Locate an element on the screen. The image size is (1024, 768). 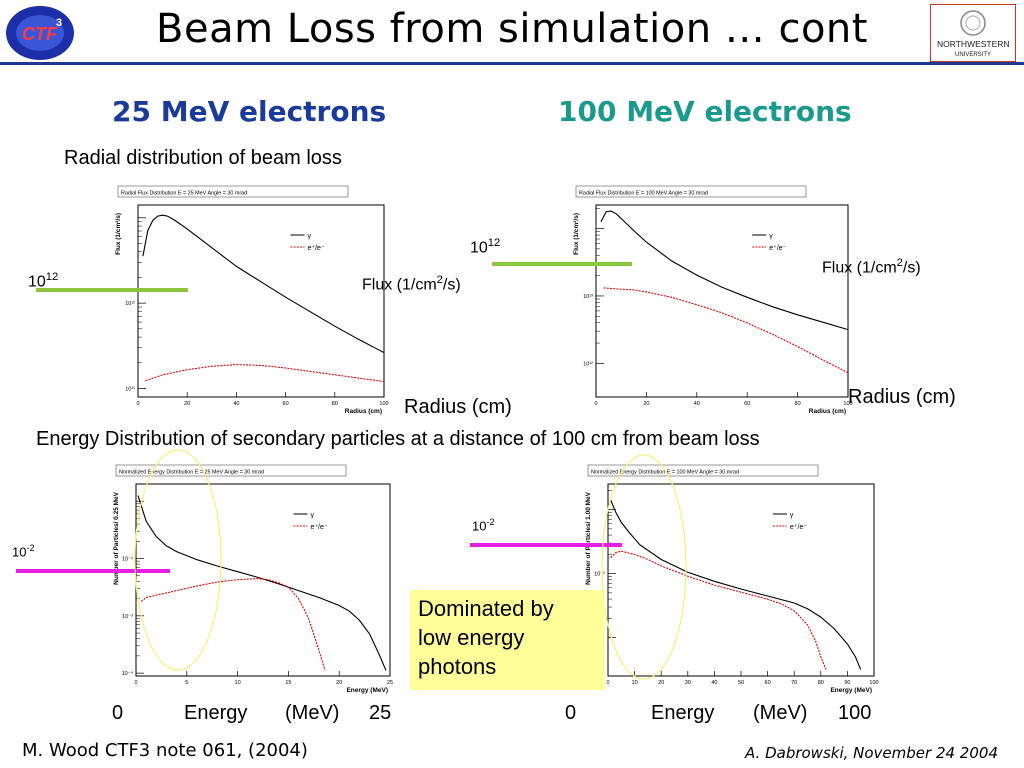
svg-text: NORTHWESTERN is located at coordinates (973, 44).